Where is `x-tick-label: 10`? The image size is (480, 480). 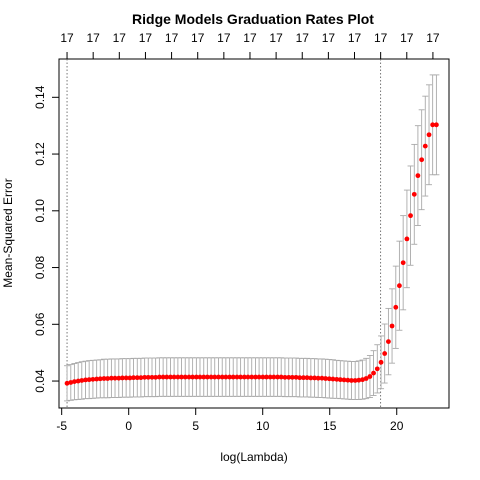 x-tick-label: 10 is located at coordinates (263, 426).